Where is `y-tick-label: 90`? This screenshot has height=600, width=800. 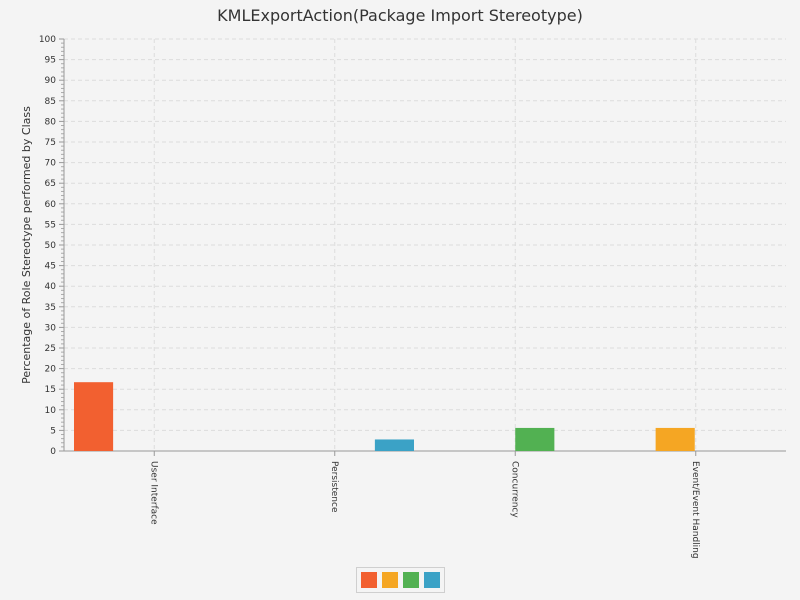 y-tick-label: 90 is located at coordinates (51, 81).